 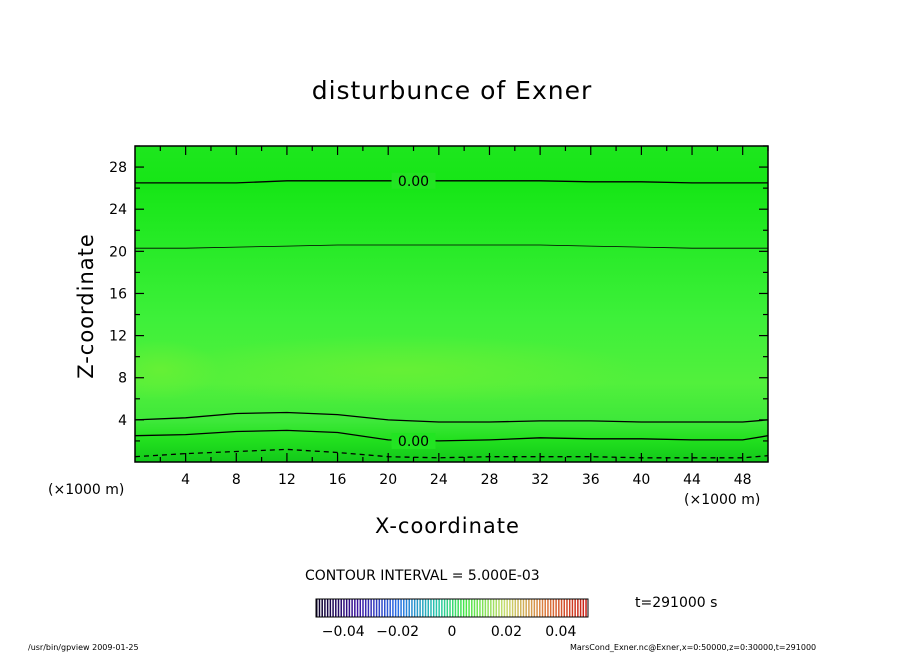 What do you see at coordinates (540, 480) in the screenshot?
I see `x-tick-label: 32` at bounding box center [540, 480].